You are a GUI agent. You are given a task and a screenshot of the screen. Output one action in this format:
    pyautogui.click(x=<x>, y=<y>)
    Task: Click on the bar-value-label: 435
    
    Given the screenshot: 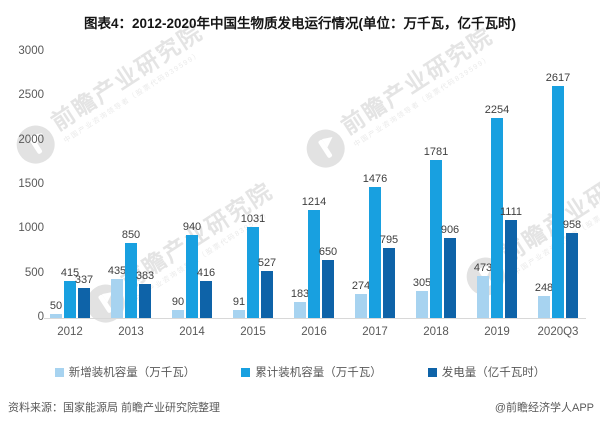 What is the action you would take?
    pyautogui.click(x=117, y=271)
    